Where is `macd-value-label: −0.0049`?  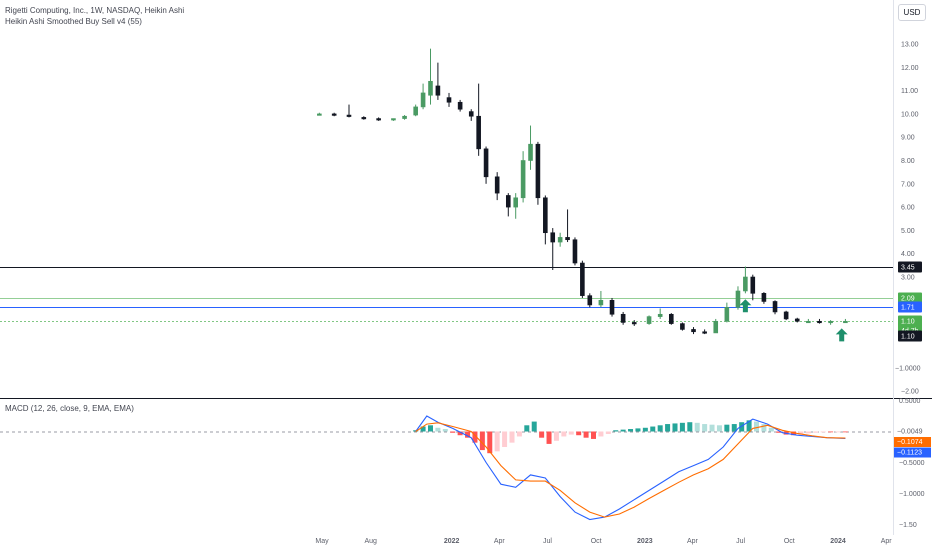 macd-value-label: −0.0049 is located at coordinates (910, 432).